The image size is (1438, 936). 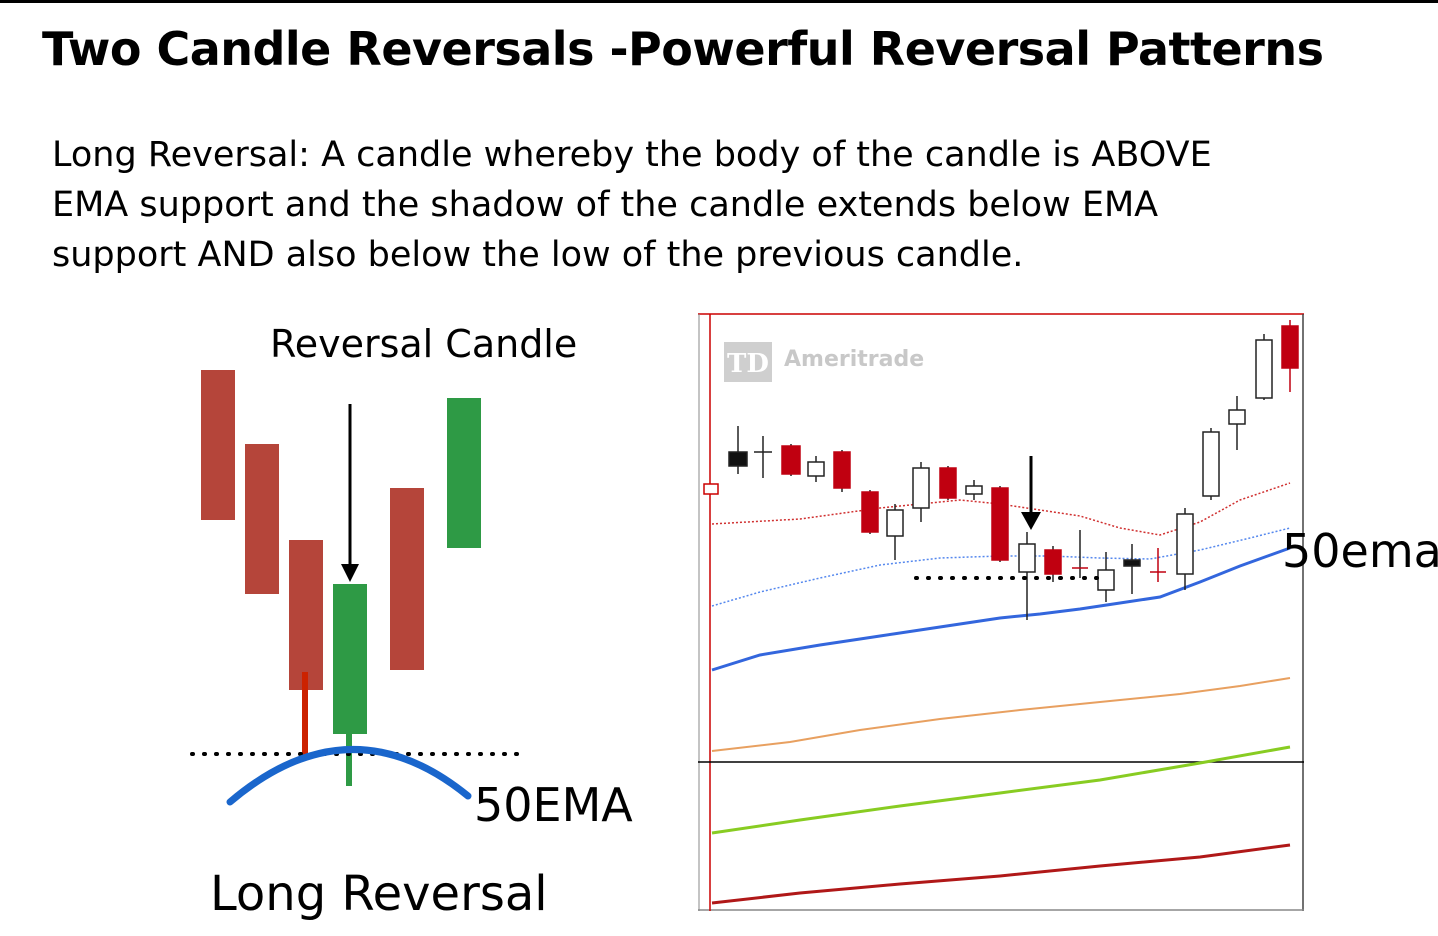 What do you see at coordinates (305, 715) in the screenshot?
I see `bear-candle-3-wick` at bounding box center [305, 715].